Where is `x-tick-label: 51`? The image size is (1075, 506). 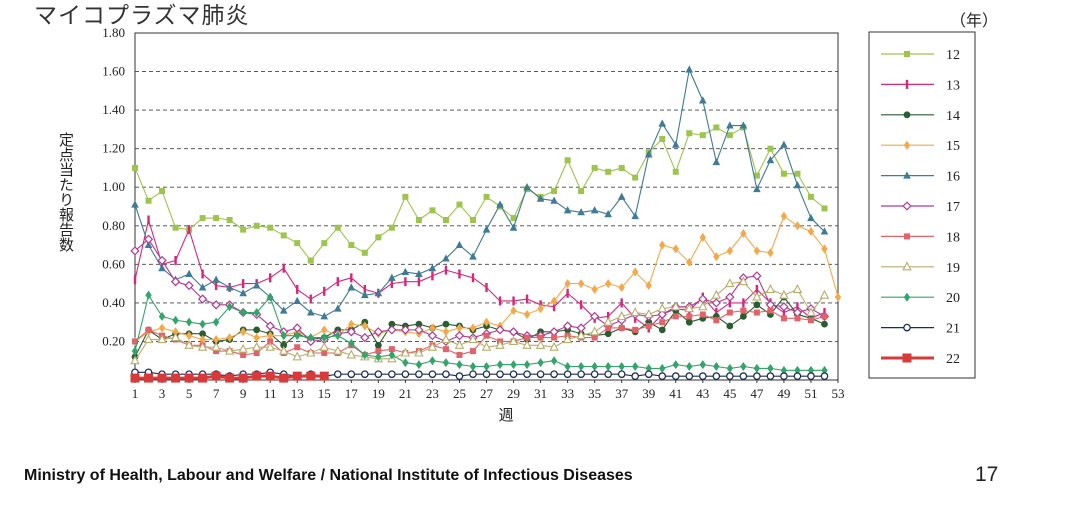 x-tick-label: 51 is located at coordinates (810, 393).